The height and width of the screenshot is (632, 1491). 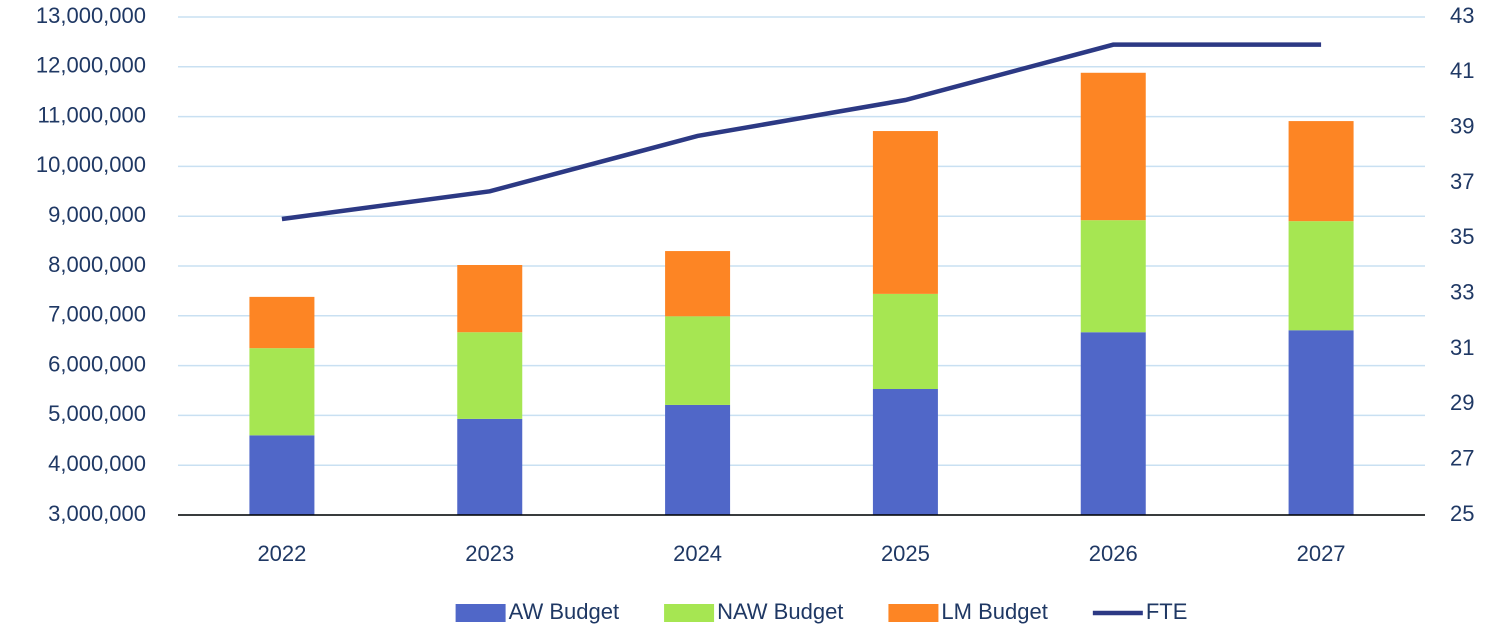 I want to click on y2-tick-label: 33, so click(x=1462, y=291).